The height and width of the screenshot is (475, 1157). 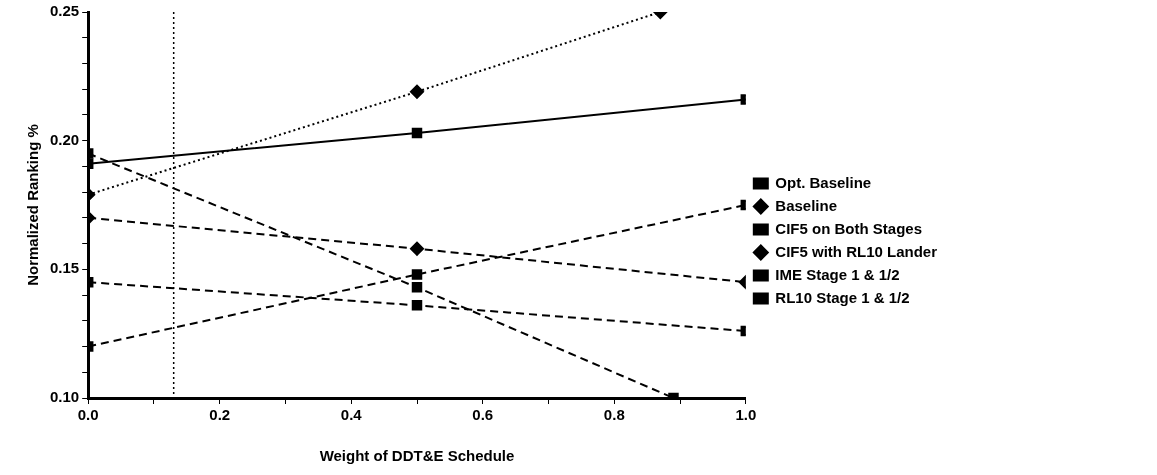 I want to click on x-tick-label: 0.4, so click(x=351, y=415).